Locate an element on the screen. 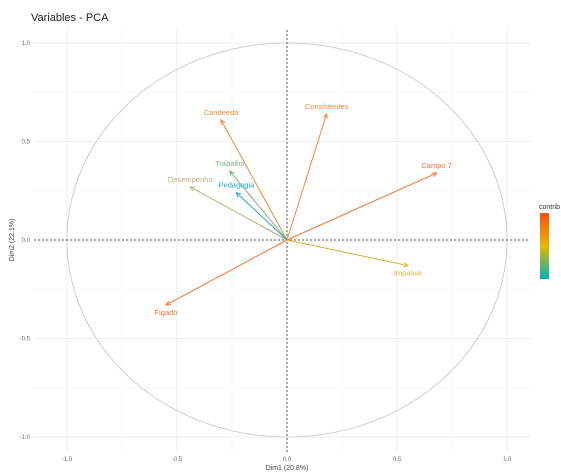 This screenshot has width=561, height=476. x-tick-label: 0.0 is located at coordinates (287, 460).